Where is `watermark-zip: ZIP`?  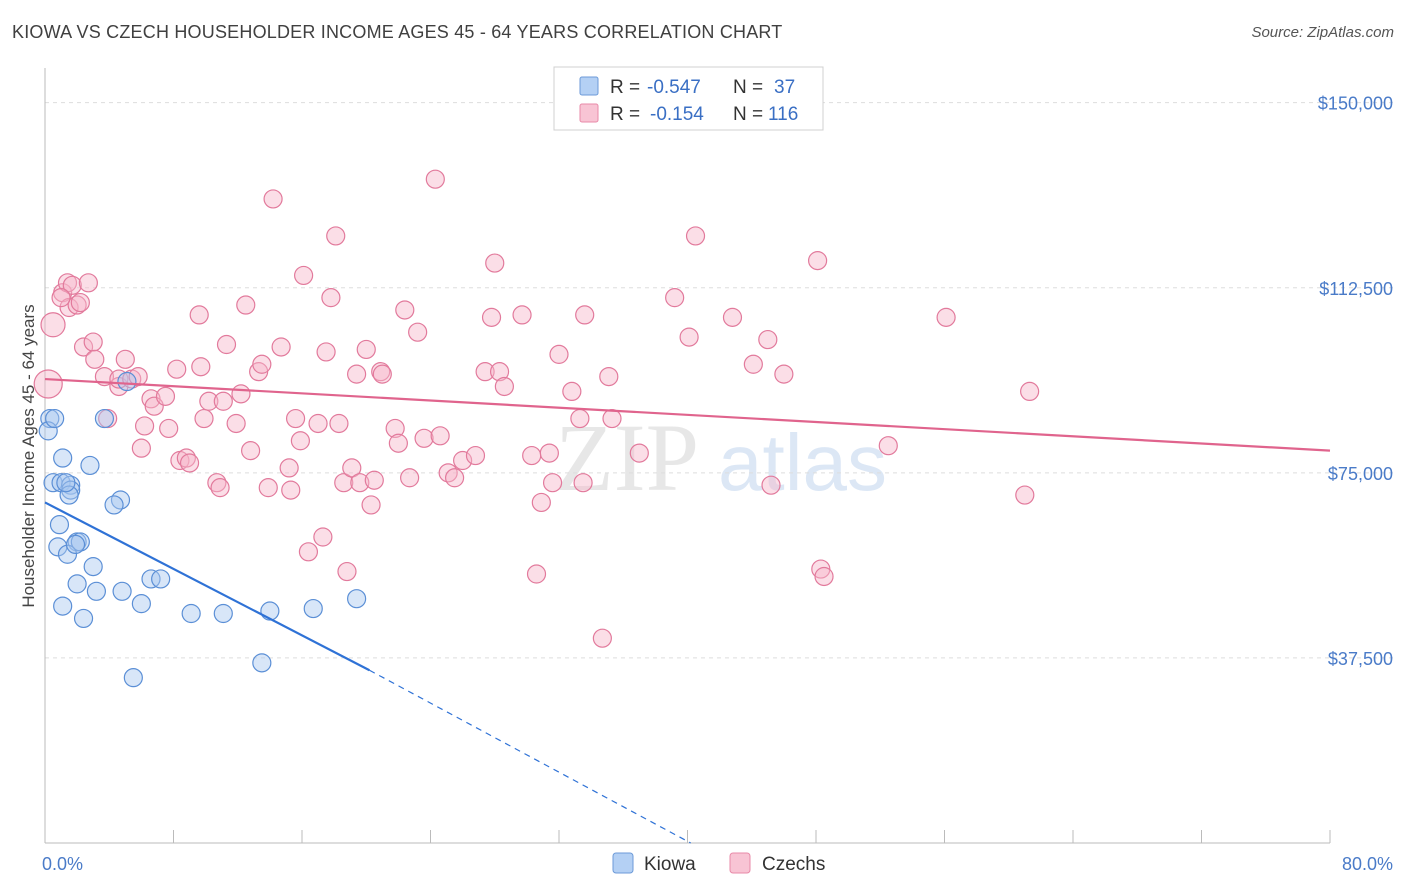
watermark-zip: ZIP is located at coordinates (627, 457).